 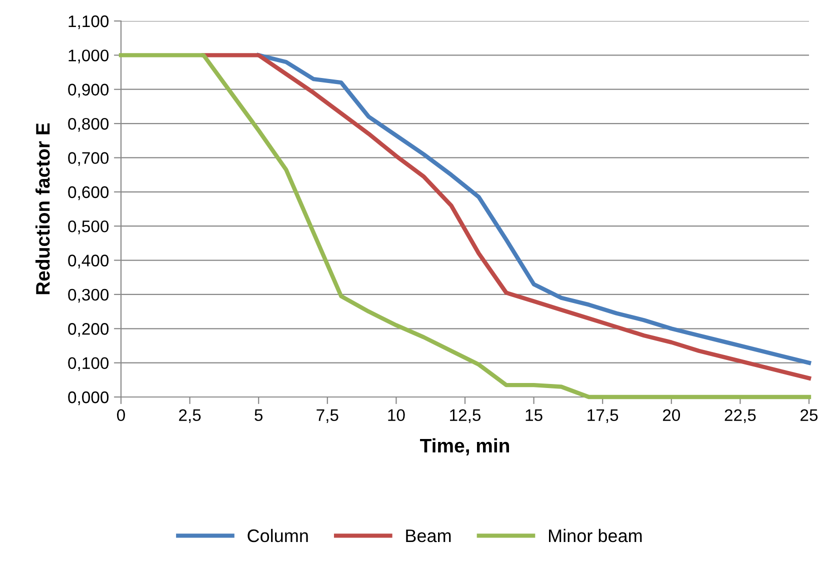 What do you see at coordinates (809, 415) in the screenshot?
I see `x-tick-label: 25` at bounding box center [809, 415].